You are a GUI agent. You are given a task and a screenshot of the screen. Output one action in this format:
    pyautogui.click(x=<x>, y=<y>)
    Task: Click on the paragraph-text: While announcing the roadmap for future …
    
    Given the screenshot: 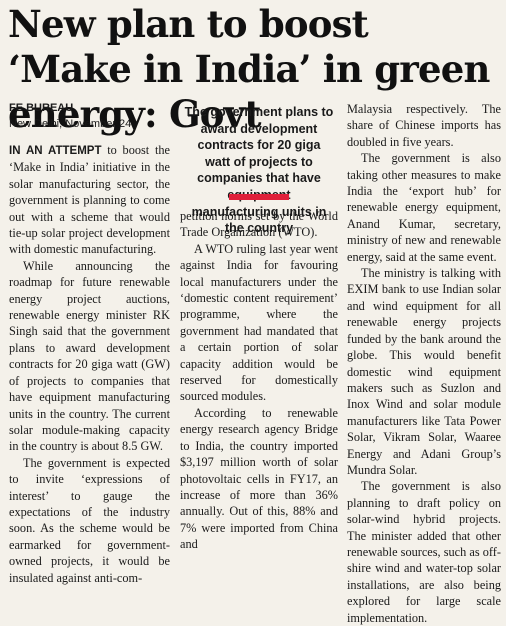 What is the action you would take?
    pyautogui.click(x=89, y=356)
    